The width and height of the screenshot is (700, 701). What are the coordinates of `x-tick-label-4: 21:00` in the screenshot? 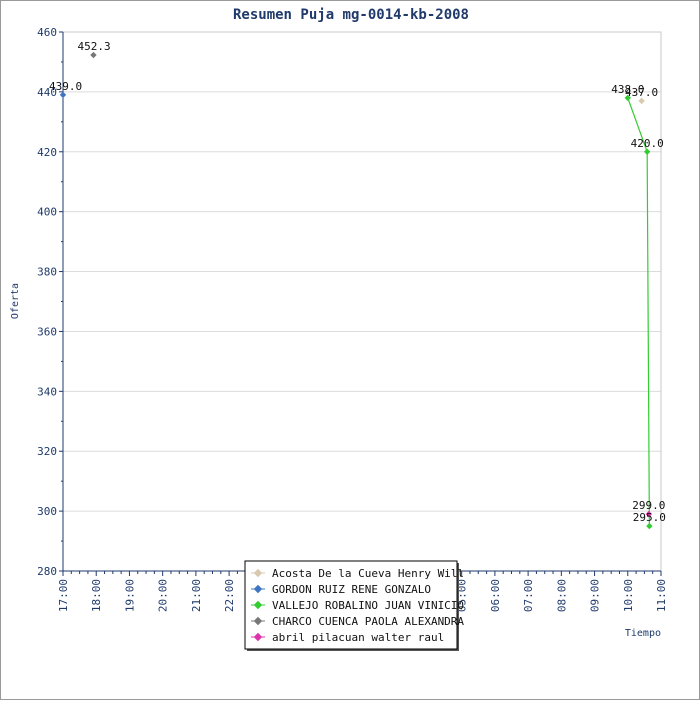 It's located at (196, 595).